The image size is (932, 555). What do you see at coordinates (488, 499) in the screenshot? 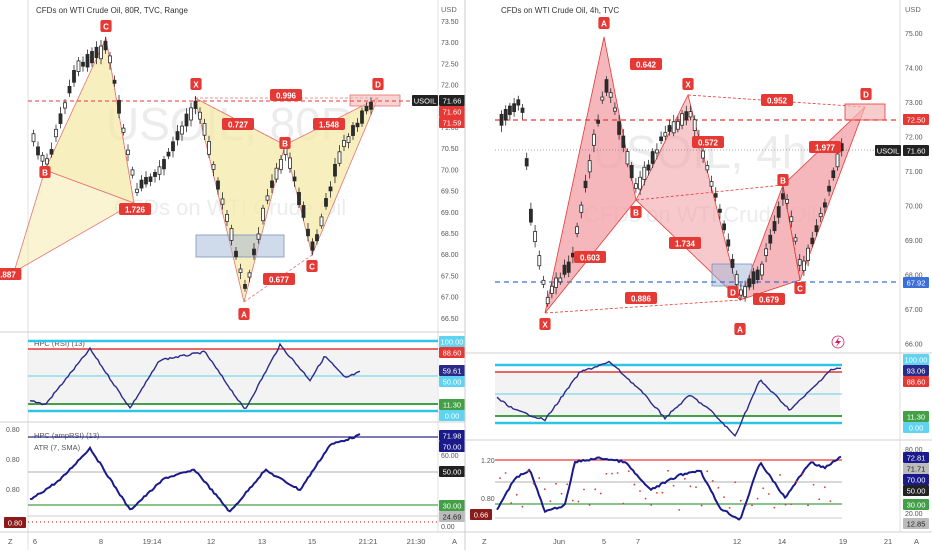
I see `right-left-tick: 0.80` at bounding box center [488, 499].